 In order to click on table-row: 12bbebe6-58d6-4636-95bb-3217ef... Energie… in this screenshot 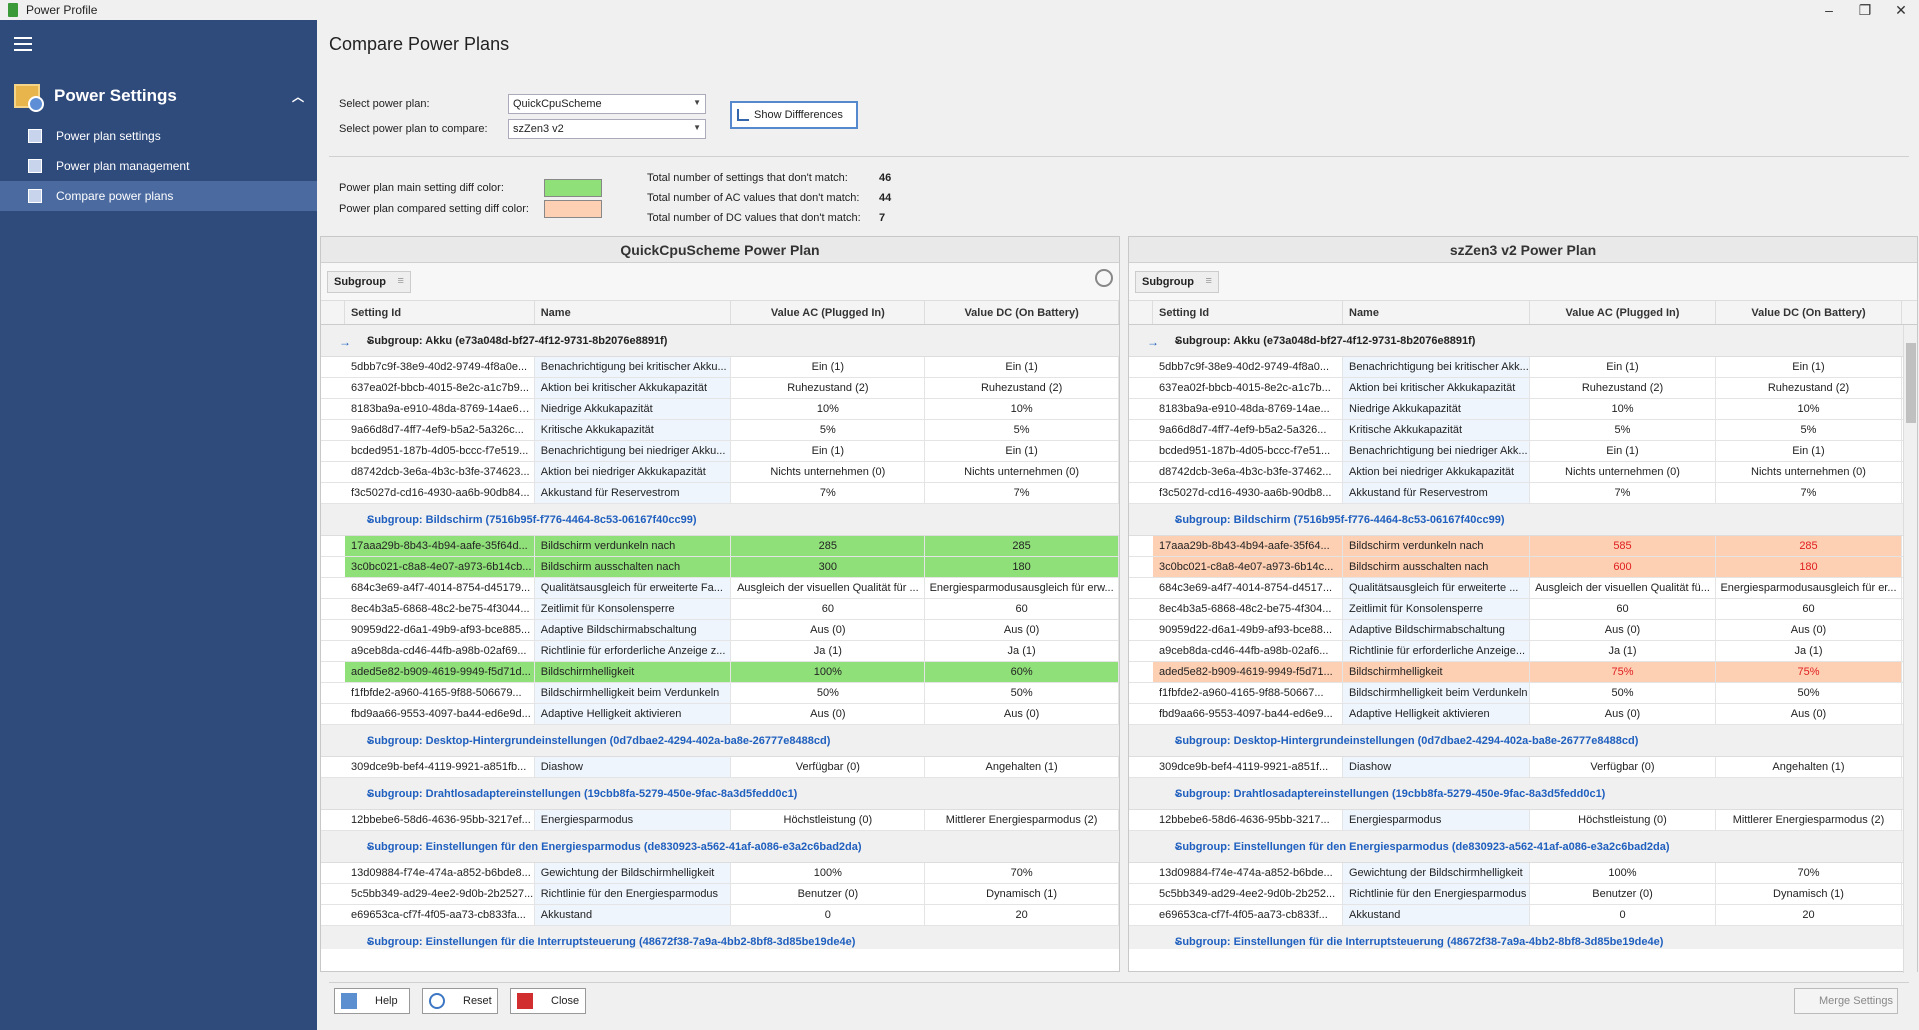, I will do `click(720, 820)`.